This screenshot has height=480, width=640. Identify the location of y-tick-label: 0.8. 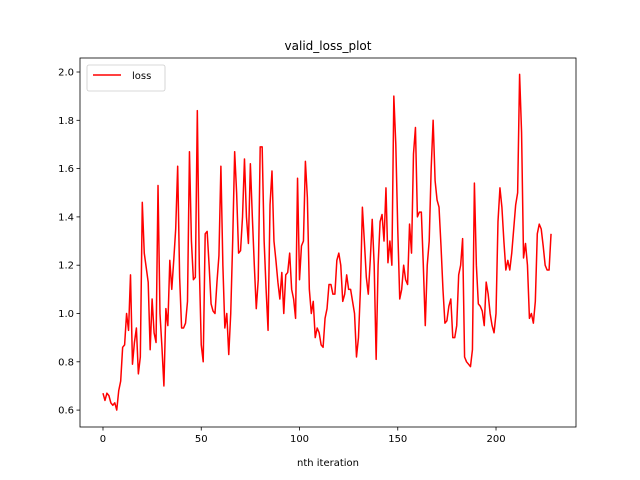
(66, 362).